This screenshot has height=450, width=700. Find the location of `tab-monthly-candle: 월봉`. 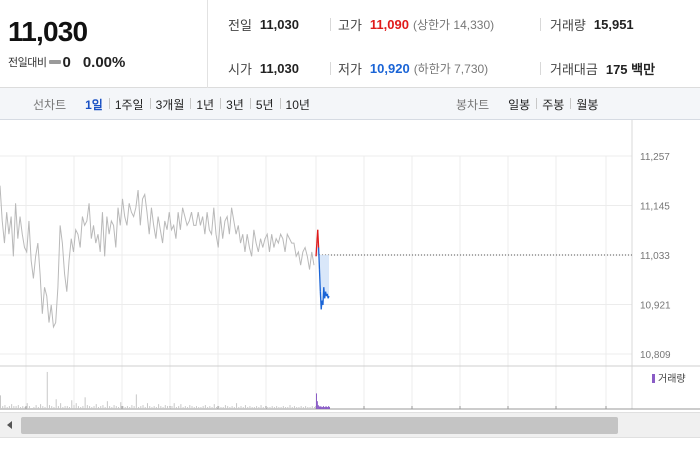

tab-monthly-candle: 월봉 is located at coordinates (587, 104).